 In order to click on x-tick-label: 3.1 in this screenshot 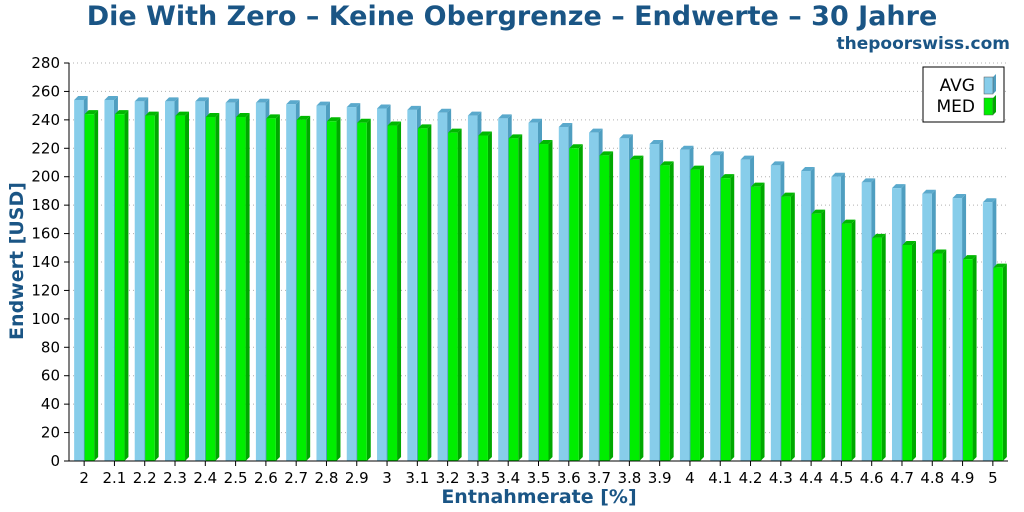, I will do `click(417, 478)`.